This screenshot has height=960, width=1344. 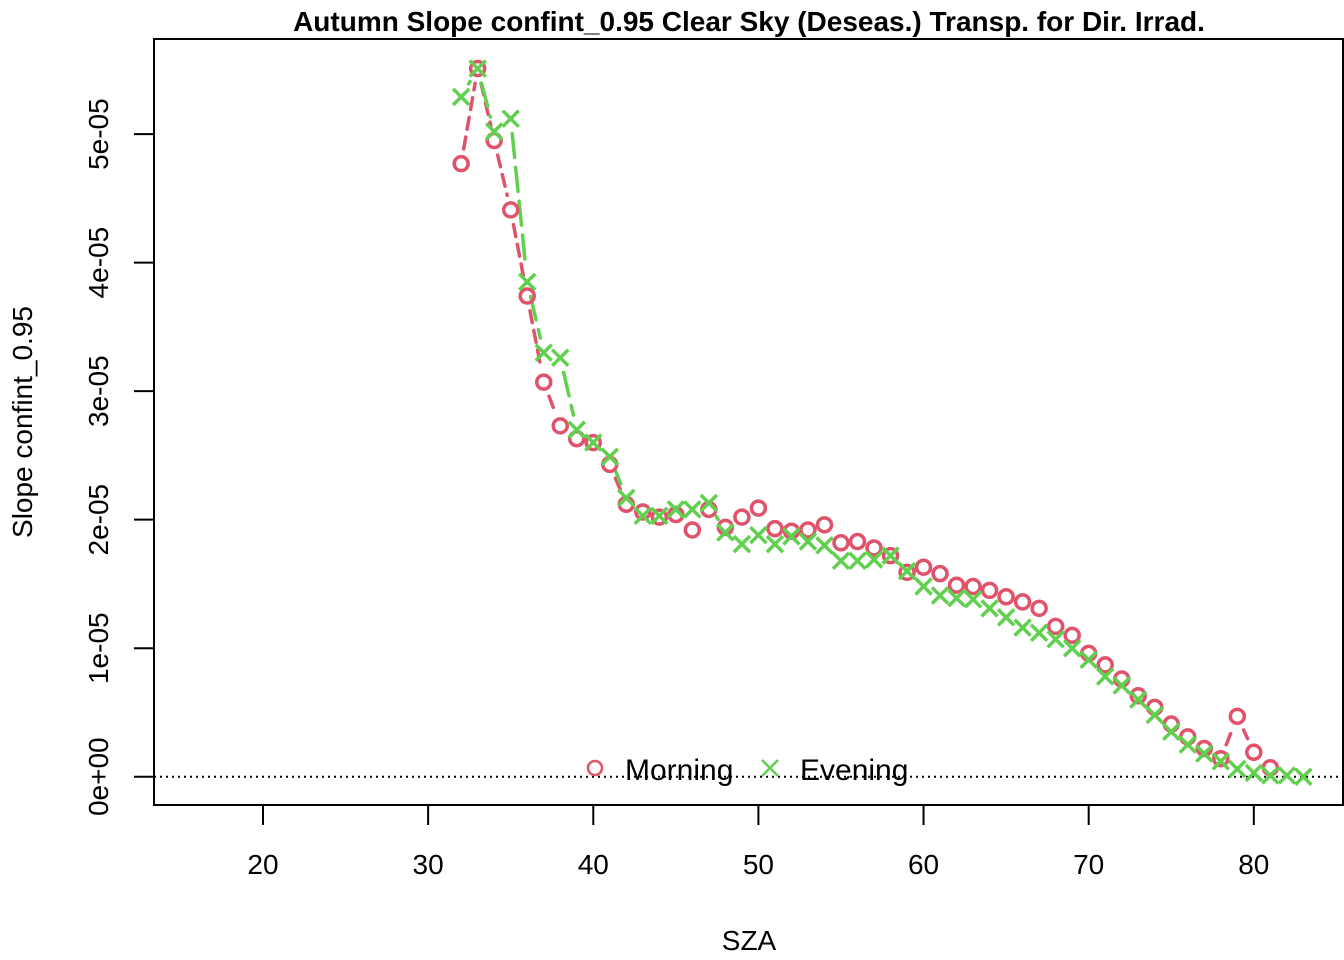 What do you see at coordinates (1088, 864) in the screenshot?
I see `x-tick-label-70: 70` at bounding box center [1088, 864].